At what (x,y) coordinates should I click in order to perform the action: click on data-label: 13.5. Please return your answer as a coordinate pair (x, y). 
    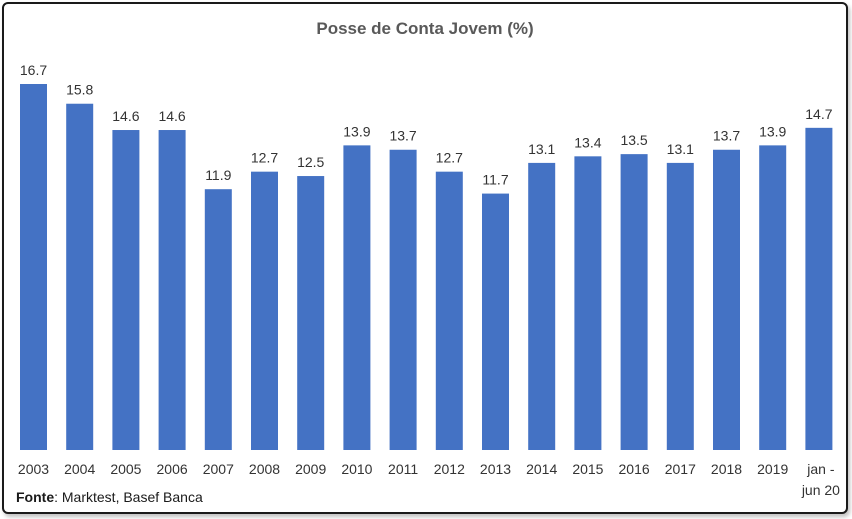
    Looking at the image, I should click on (633, 140).